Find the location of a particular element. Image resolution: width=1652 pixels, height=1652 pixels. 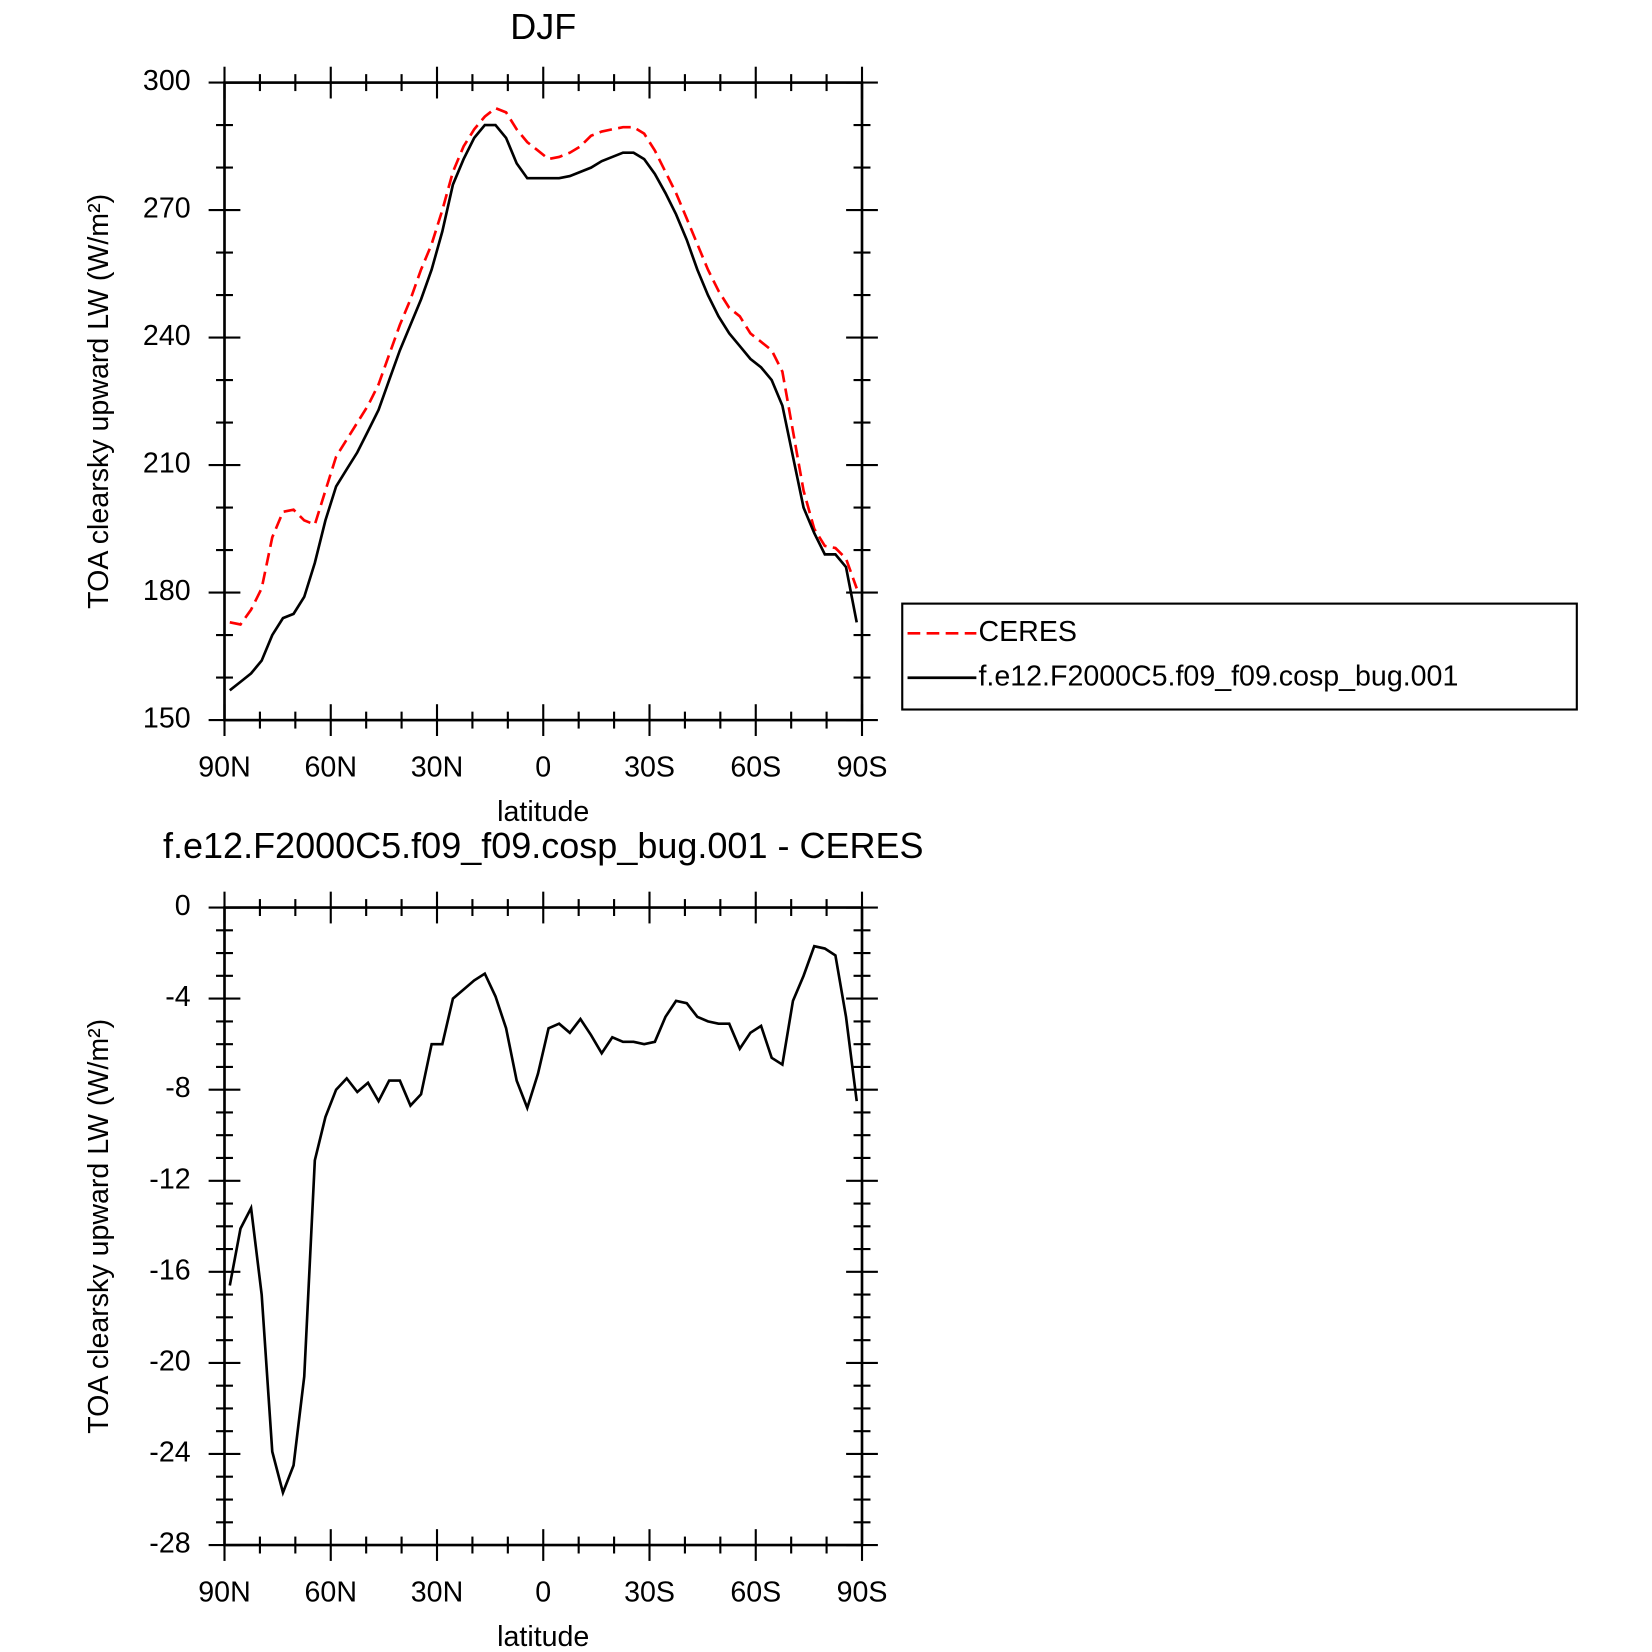

y-tick-label: 0 is located at coordinates (183, 906).